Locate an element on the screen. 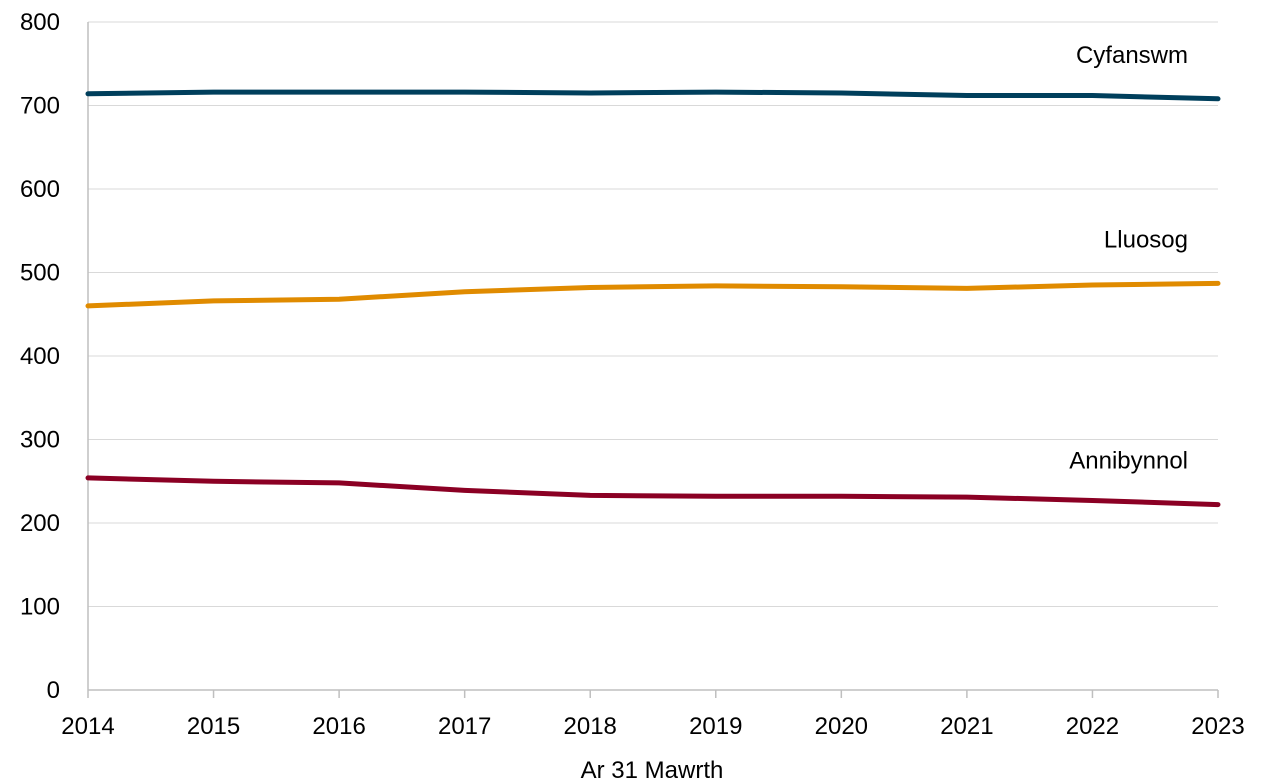  x-tick-label: 2022 is located at coordinates (1092, 726).